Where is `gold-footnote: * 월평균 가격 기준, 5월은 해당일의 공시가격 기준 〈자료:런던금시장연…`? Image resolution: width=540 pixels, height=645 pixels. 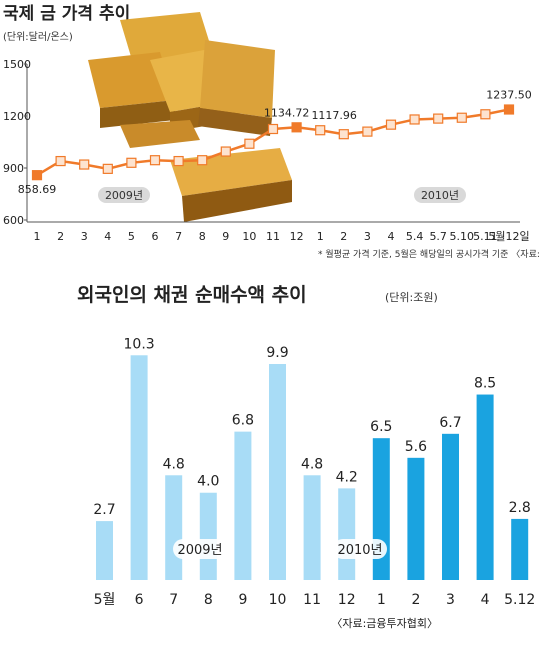 gold-footnote: * 월평균 가격 기준, 5월은 해당일의 공시가격 기준 〈자료:런던금시장연… is located at coordinates (429, 254).